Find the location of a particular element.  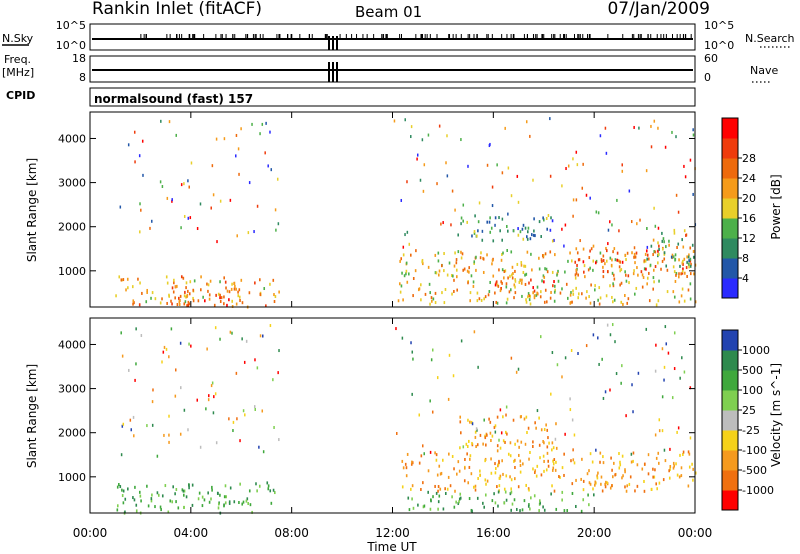

y-tick-label: 3000 is located at coordinates (72, 183).